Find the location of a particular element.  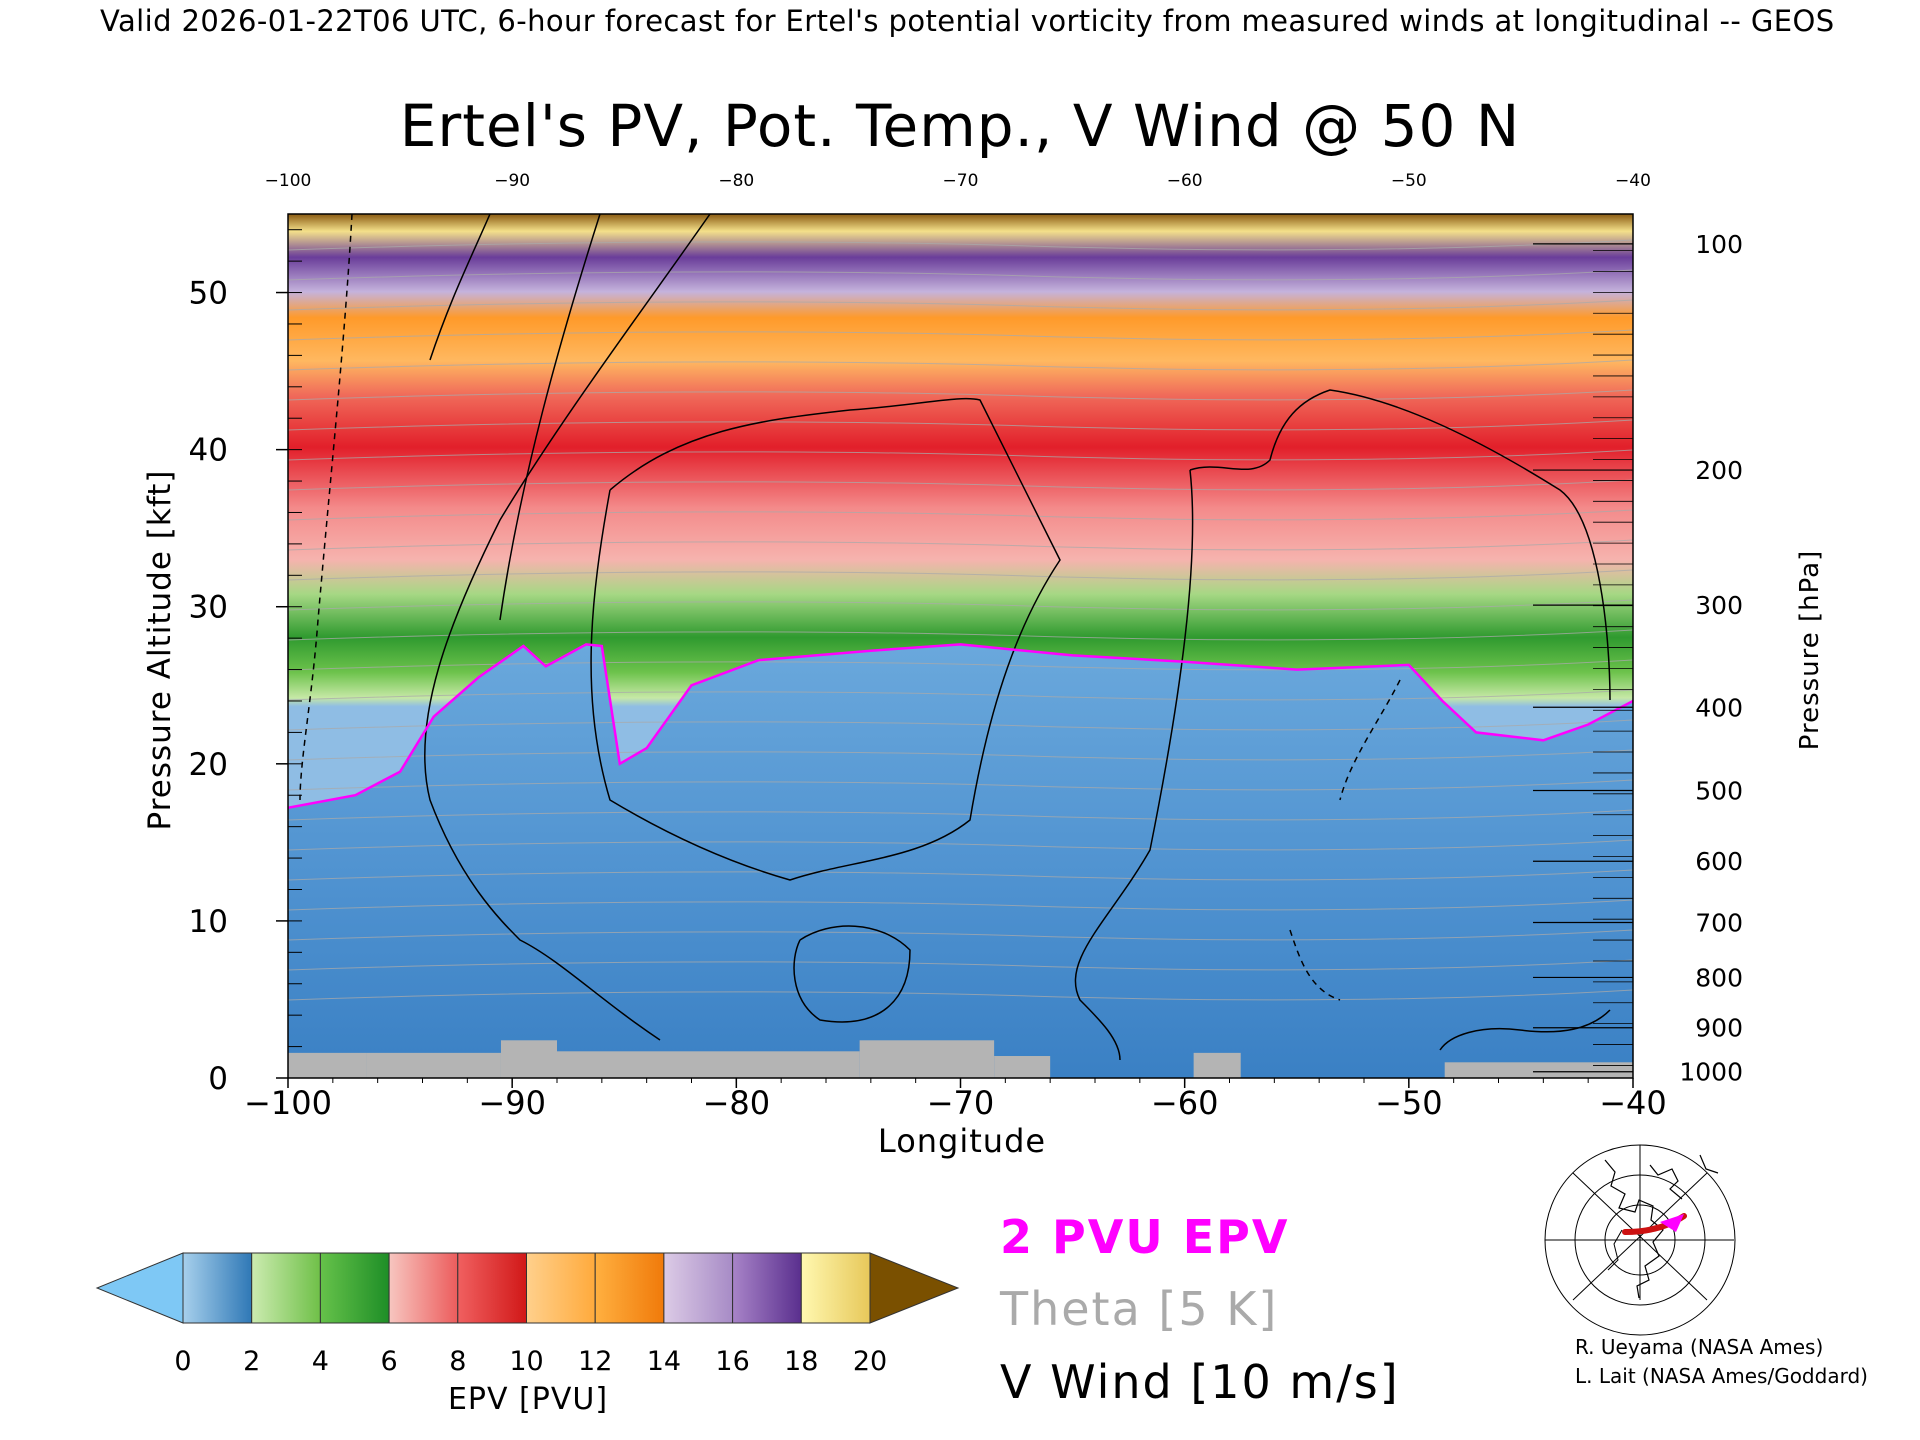

legend-vwind: V Wind [10 m/s] is located at coordinates (1200, 1382).